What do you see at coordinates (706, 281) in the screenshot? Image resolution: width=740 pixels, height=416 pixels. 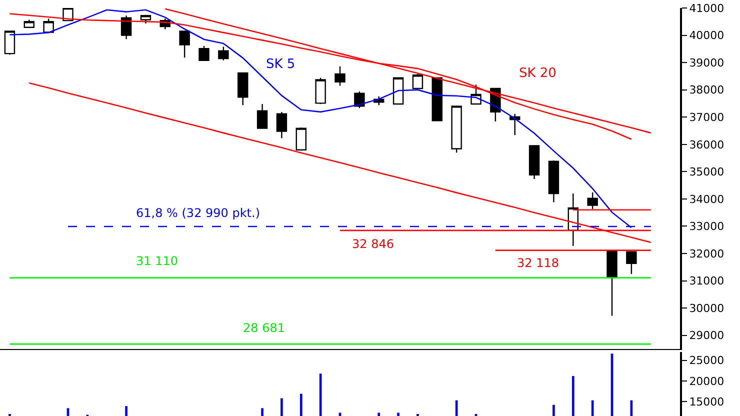 I see `y-tick-label: 31000` at bounding box center [706, 281].